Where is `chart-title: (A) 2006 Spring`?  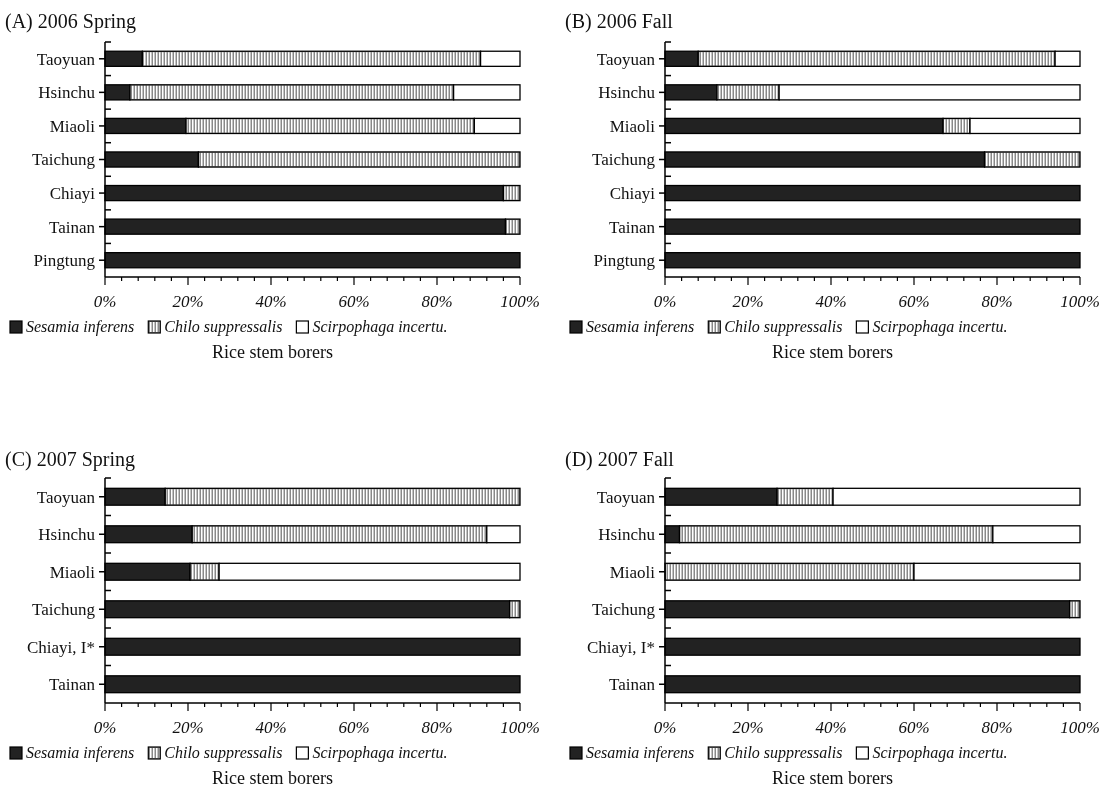 chart-title: (A) 2006 Spring is located at coordinates (71, 21).